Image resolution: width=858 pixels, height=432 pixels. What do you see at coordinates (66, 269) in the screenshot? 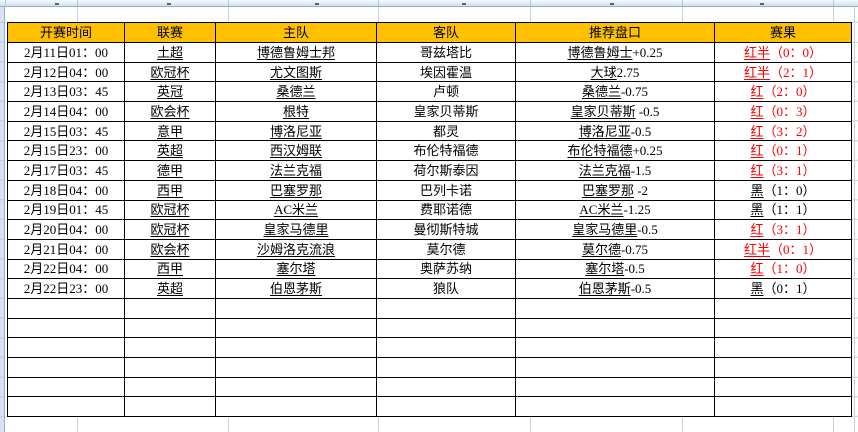
I see `cell-kickoff-time: 2月22日04：00` at bounding box center [66, 269].